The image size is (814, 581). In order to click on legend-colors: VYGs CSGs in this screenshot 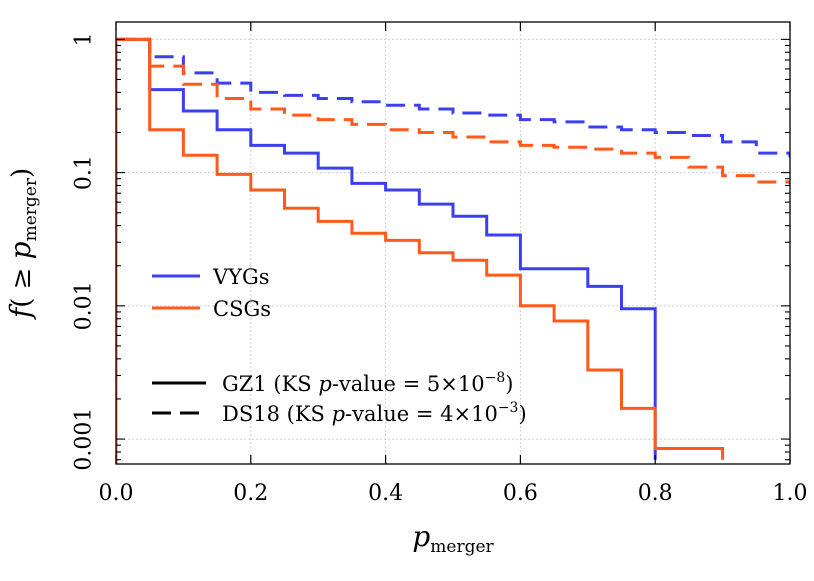, I will do `click(211, 293)`.